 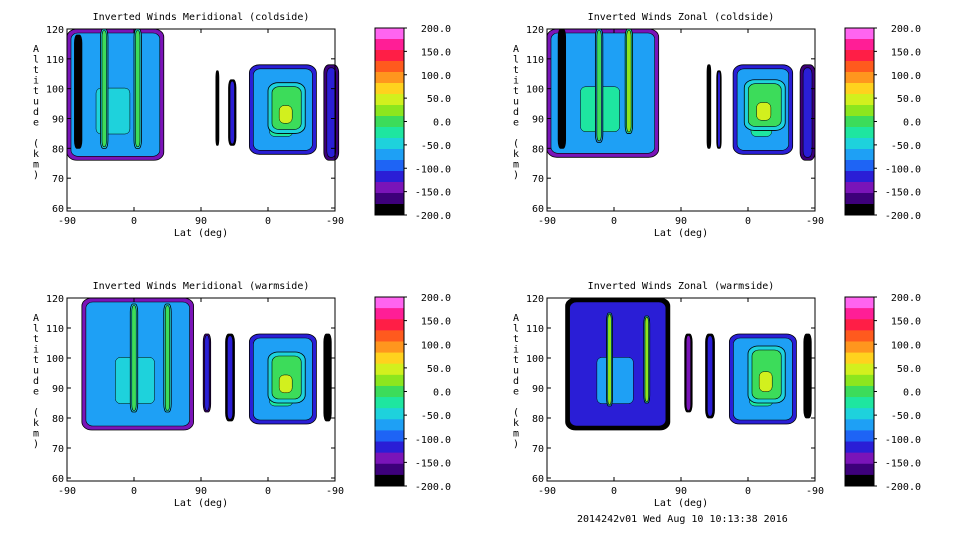 What do you see at coordinates (906, 52) in the screenshot?
I see `colorbar-tick-label: 150.0` at bounding box center [906, 52].